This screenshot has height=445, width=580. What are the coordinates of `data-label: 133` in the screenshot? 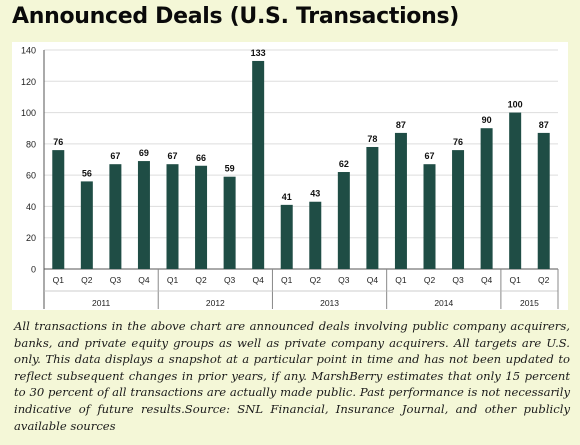 It's located at (258, 53).